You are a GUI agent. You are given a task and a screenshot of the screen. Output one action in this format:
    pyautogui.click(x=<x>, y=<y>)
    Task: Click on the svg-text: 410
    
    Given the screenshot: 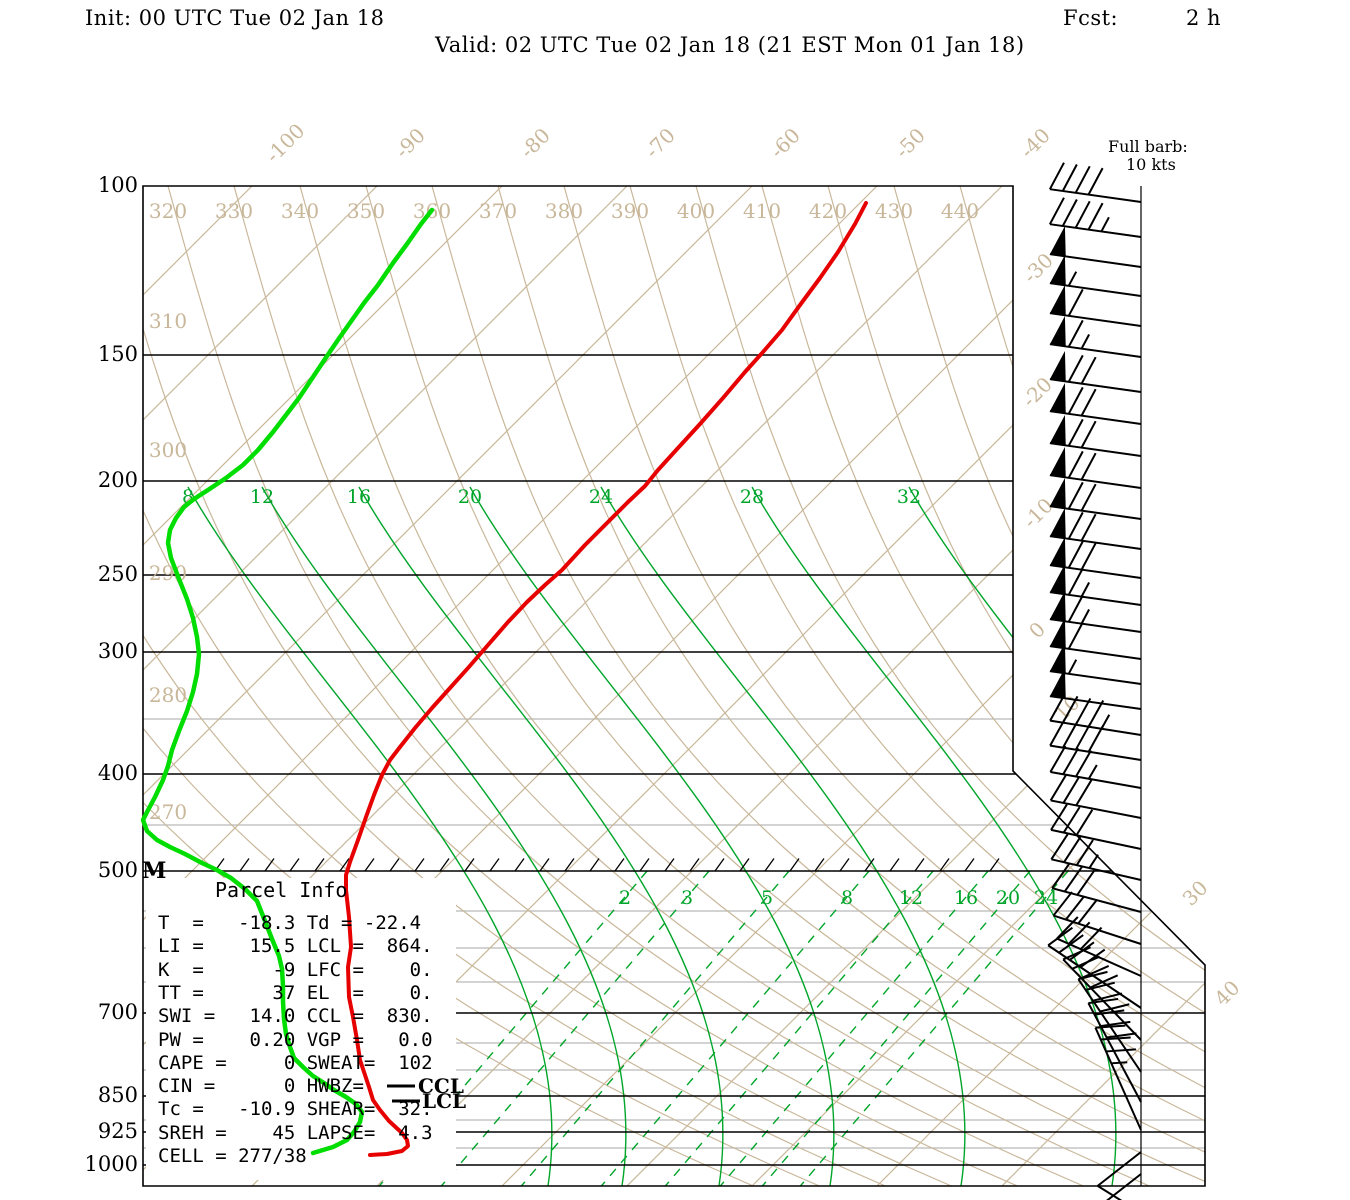 What is the action you would take?
    pyautogui.click(x=762, y=211)
    